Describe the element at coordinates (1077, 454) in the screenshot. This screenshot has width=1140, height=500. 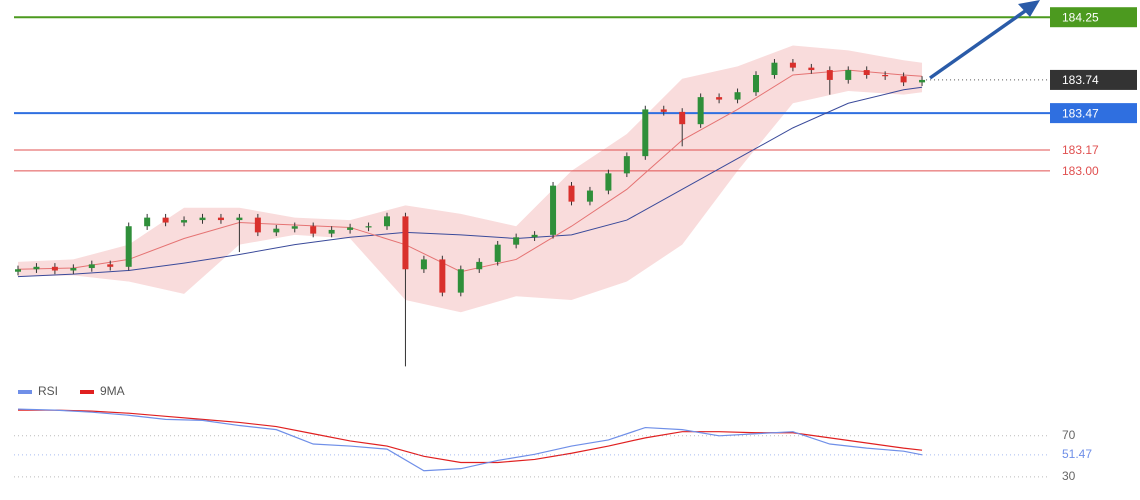
I see `last-value-label: 51.47` at that location.